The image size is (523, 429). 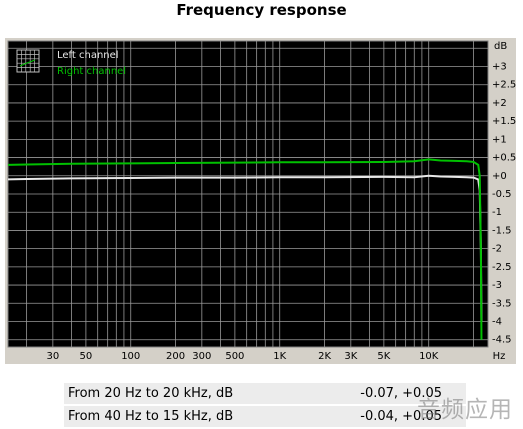 I want to click on x-tick-label: 300, so click(x=201, y=356).